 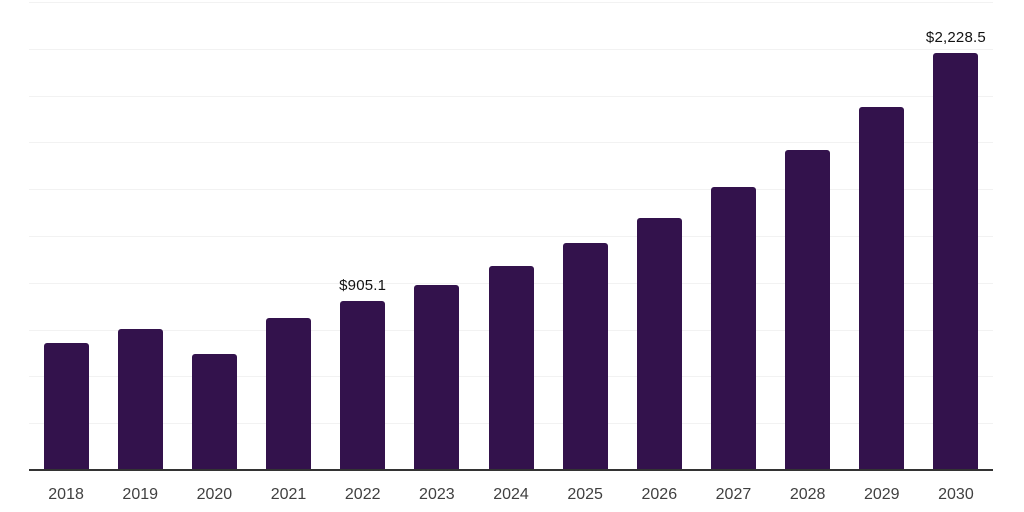 What do you see at coordinates (807, 494) in the screenshot?
I see `x-tick-label-2028: 2028` at bounding box center [807, 494].